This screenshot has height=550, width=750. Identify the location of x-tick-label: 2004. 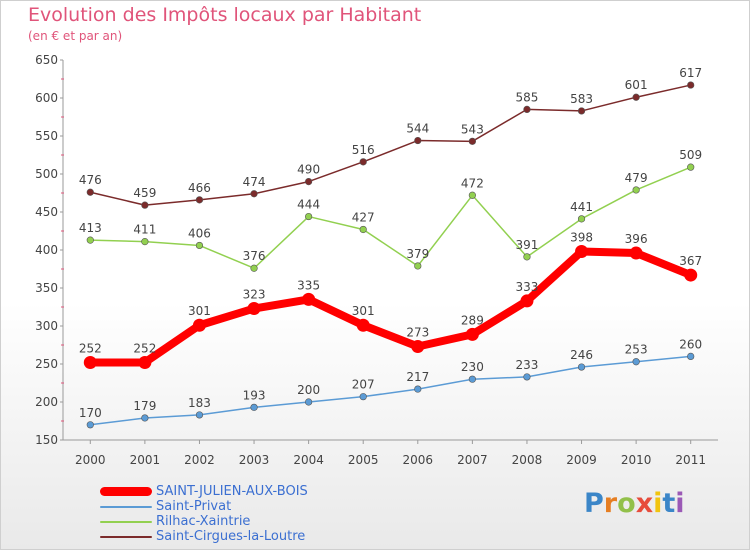
(308, 460).